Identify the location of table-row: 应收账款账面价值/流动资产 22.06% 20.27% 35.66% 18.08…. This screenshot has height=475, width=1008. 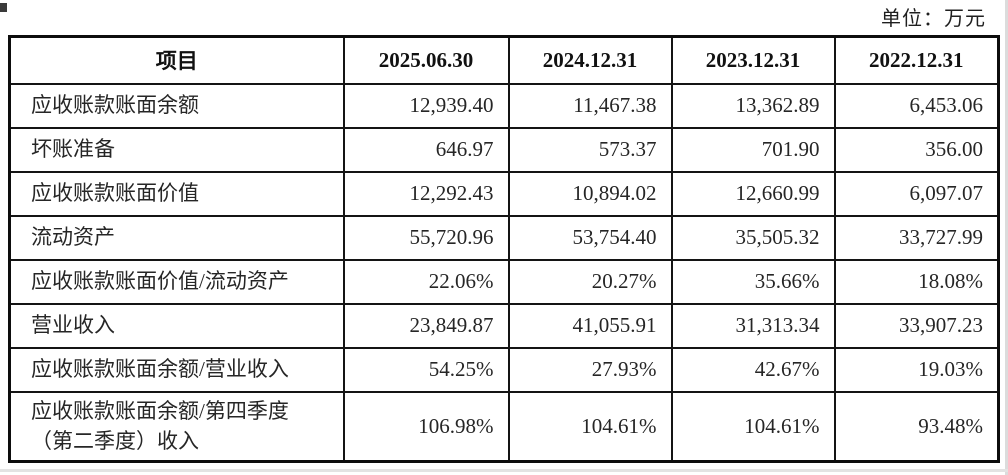
(504, 281).